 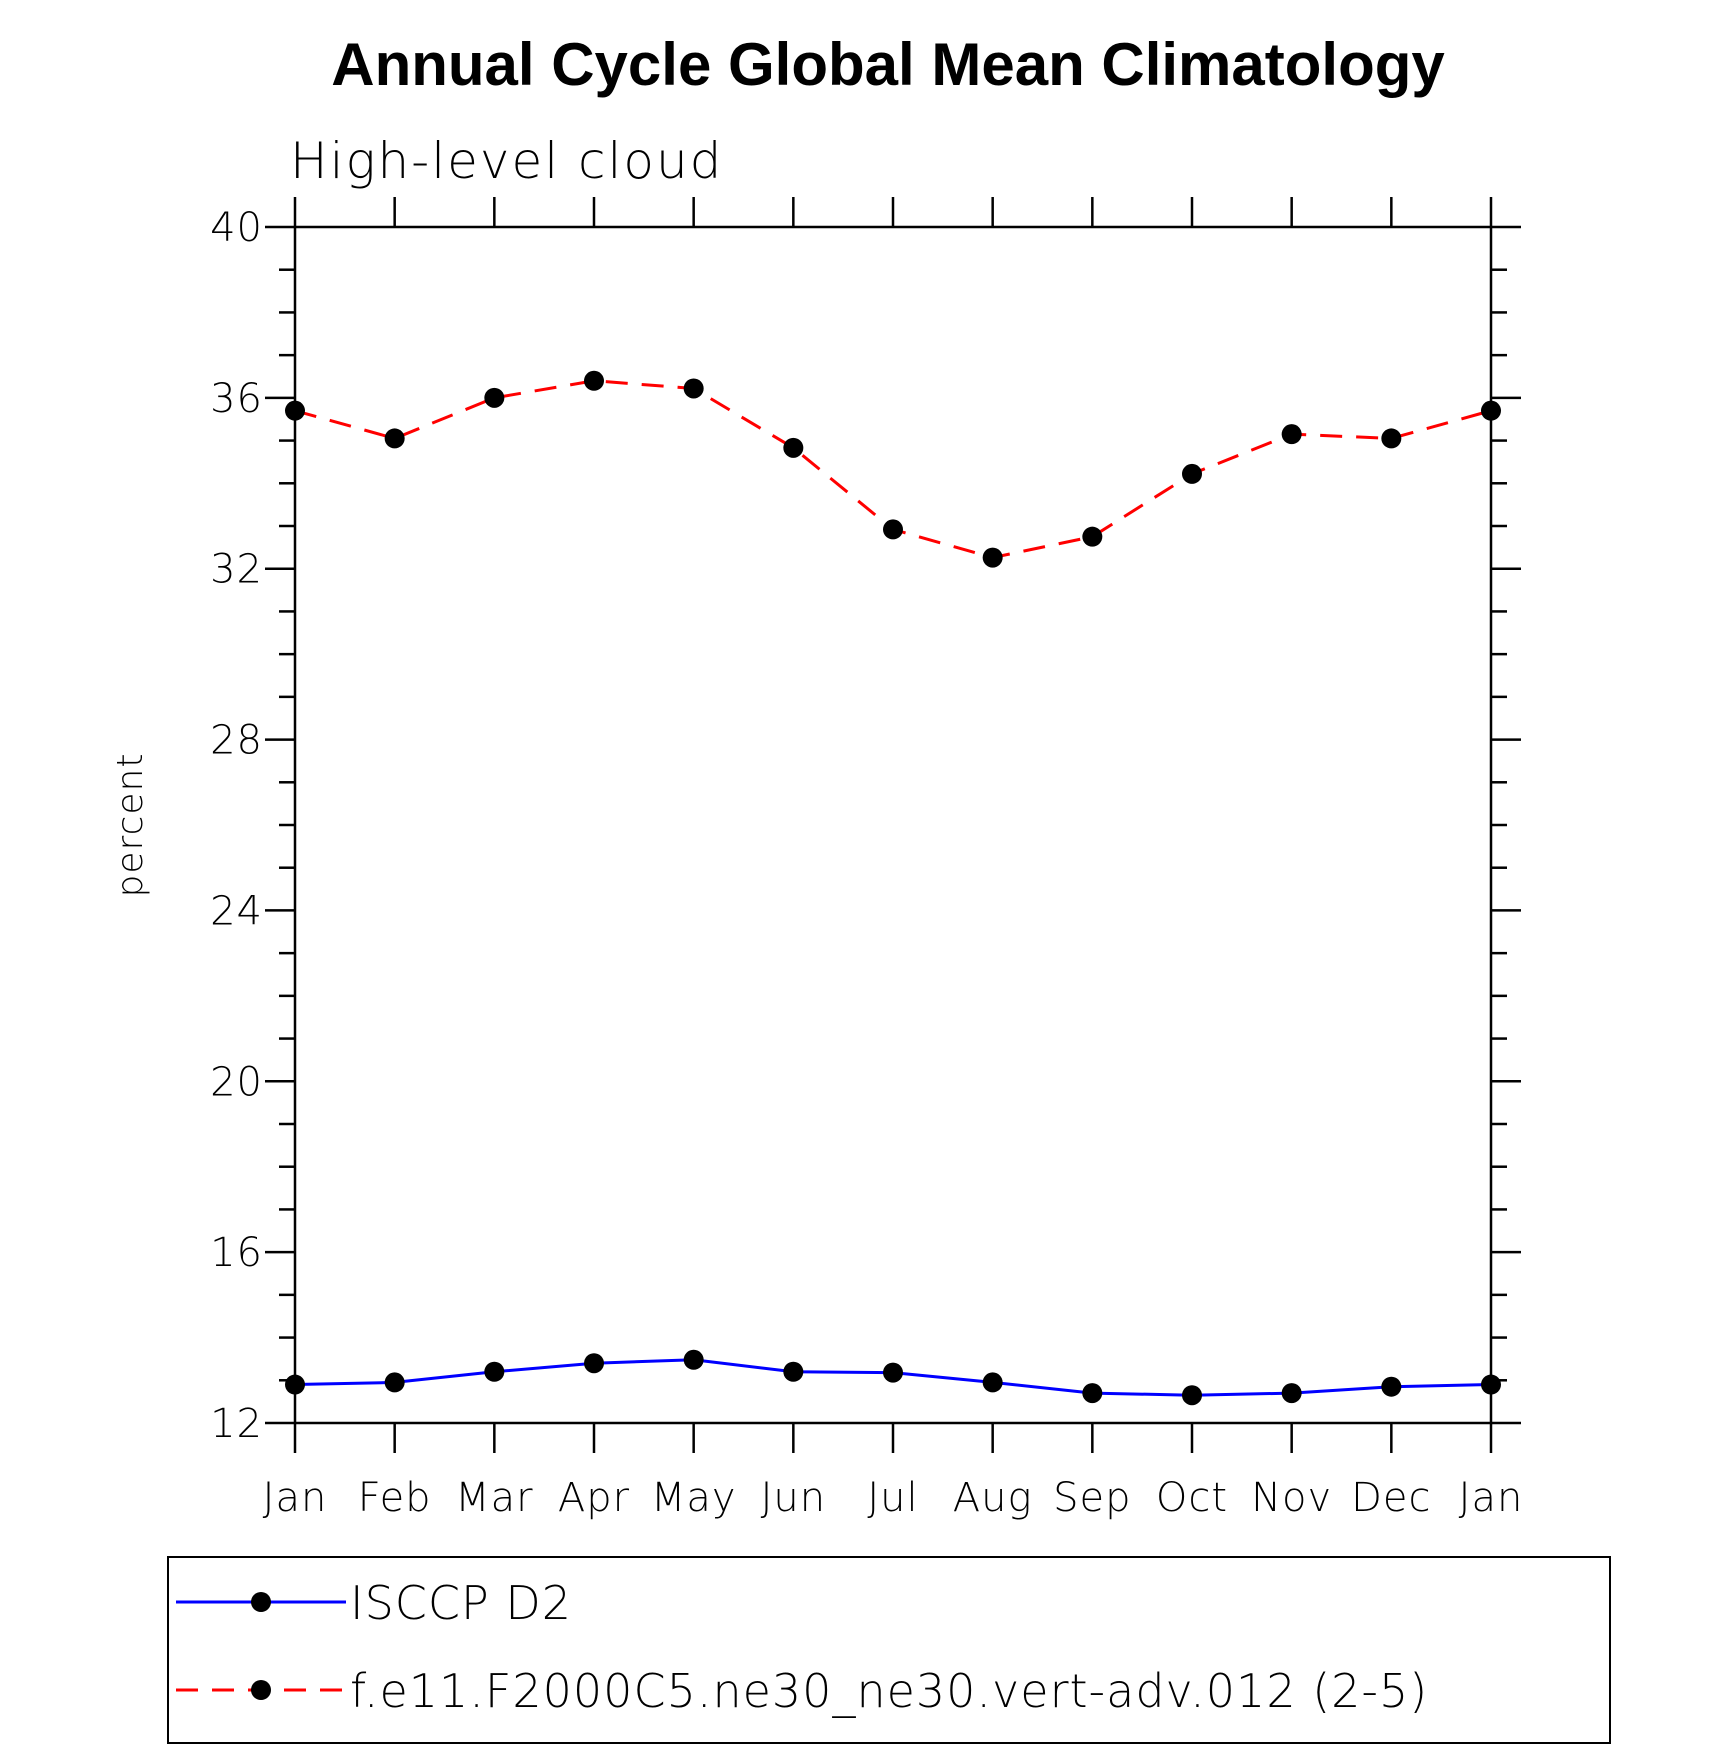 I want to click on x-tick-label: Jun, so click(x=794, y=1498).